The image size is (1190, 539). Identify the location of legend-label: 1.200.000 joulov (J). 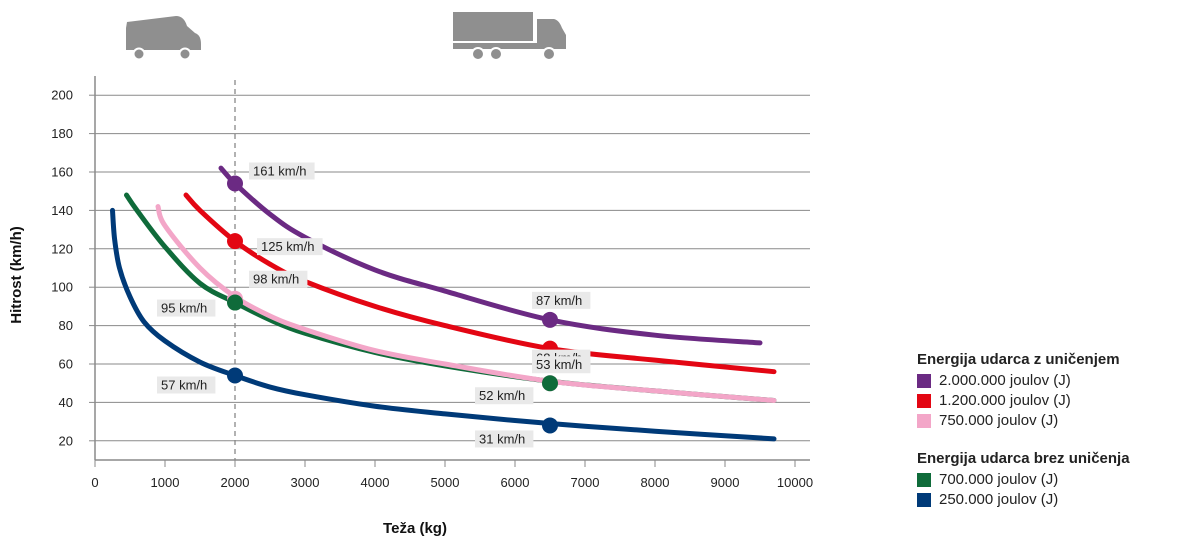
(1005, 400).